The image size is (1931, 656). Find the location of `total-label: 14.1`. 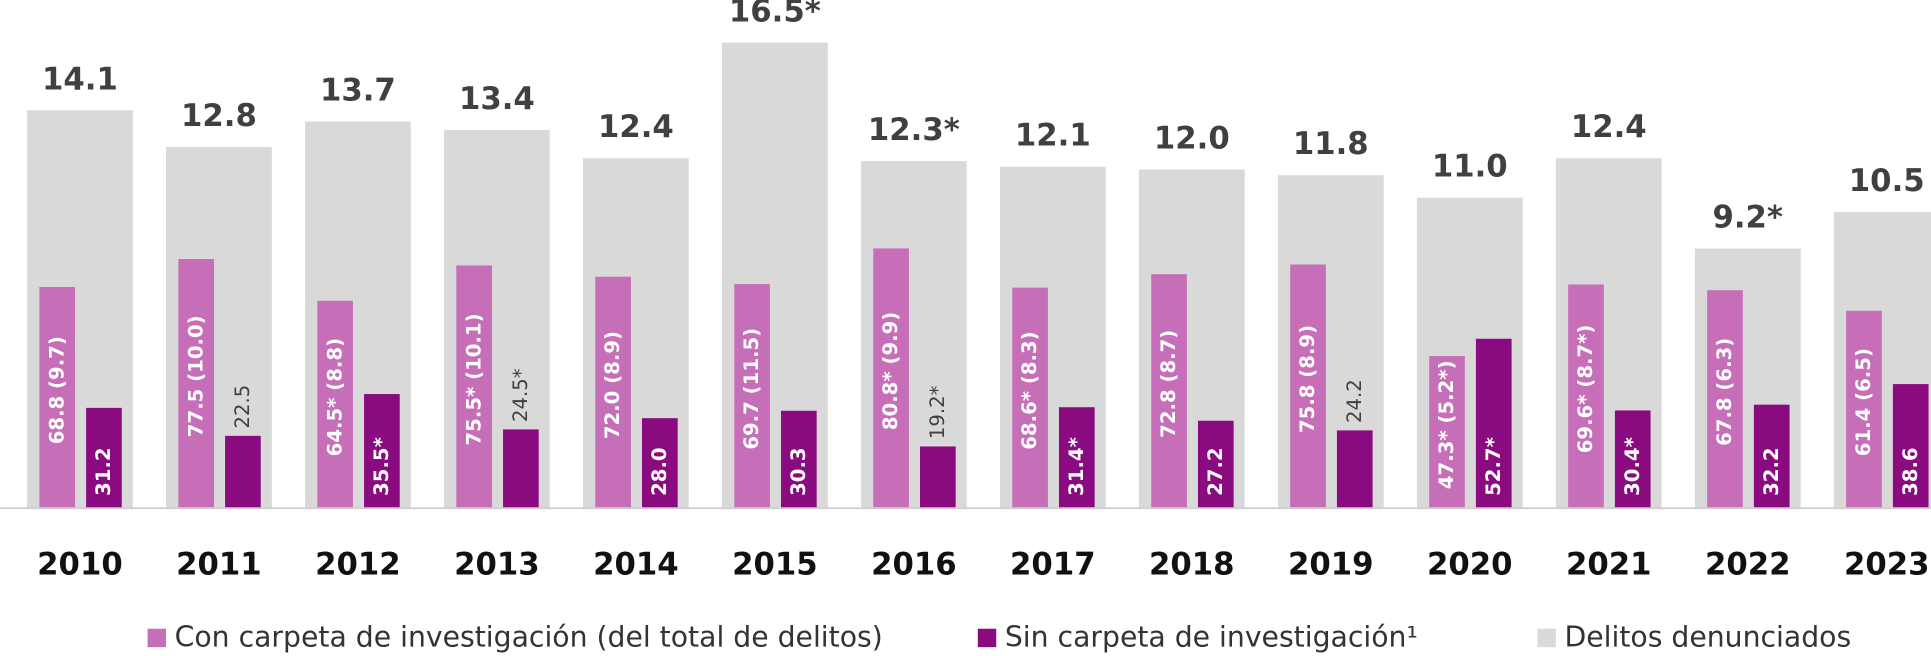

total-label: 14.1 is located at coordinates (80, 79).